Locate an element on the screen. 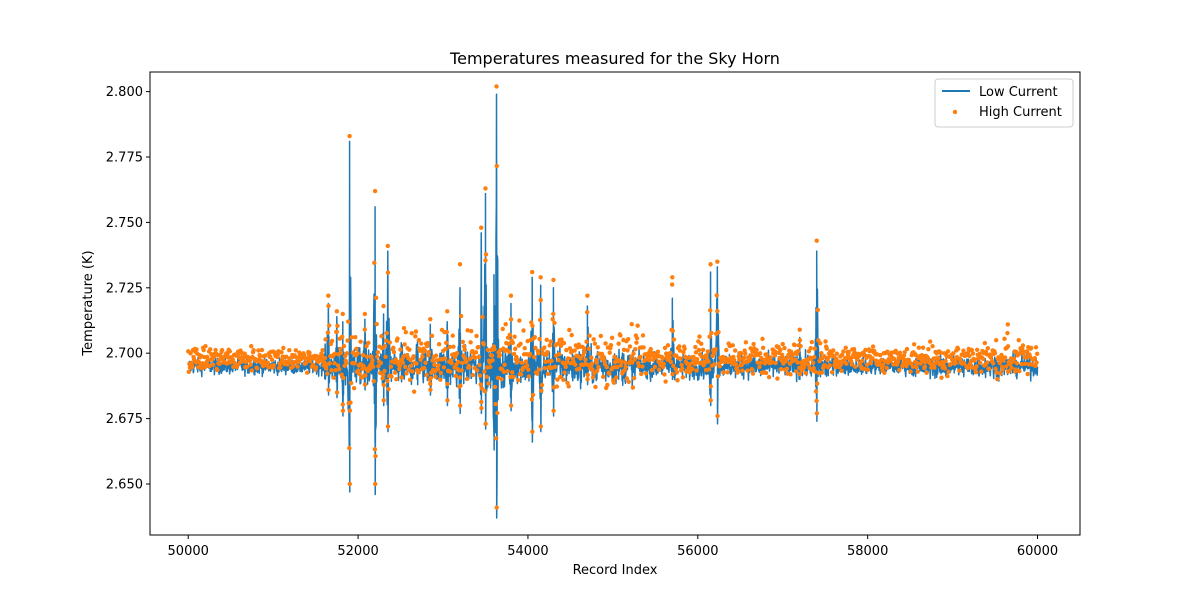 The image size is (1200, 600). y-tick-label: 2.650 is located at coordinates (124, 484).